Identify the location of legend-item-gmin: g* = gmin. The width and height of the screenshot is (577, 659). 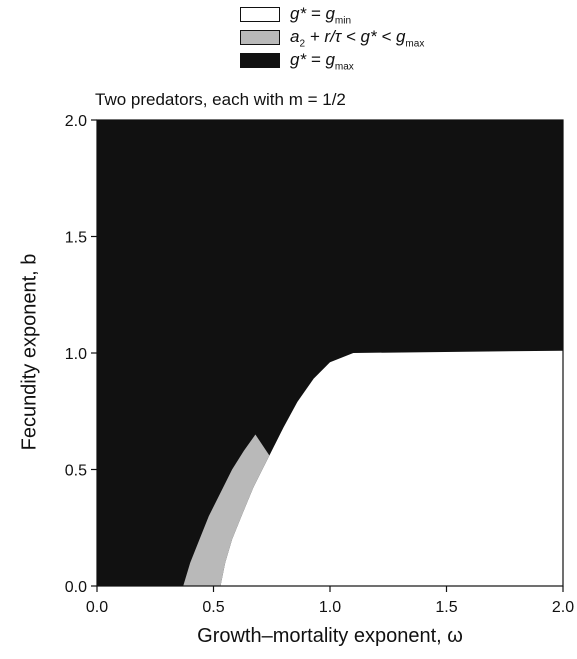
(400, 15).